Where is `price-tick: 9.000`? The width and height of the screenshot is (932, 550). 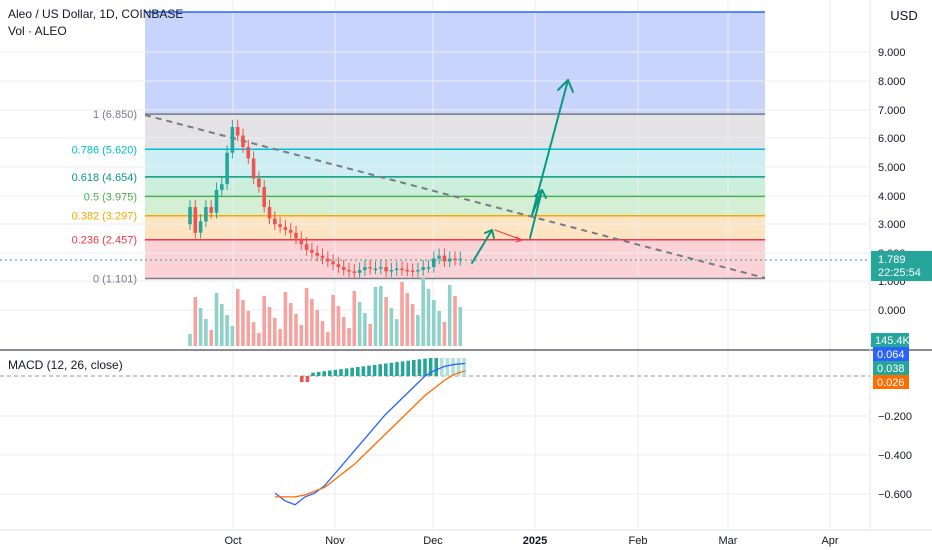 price-tick: 9.000 is located at coordinates (892, 53).